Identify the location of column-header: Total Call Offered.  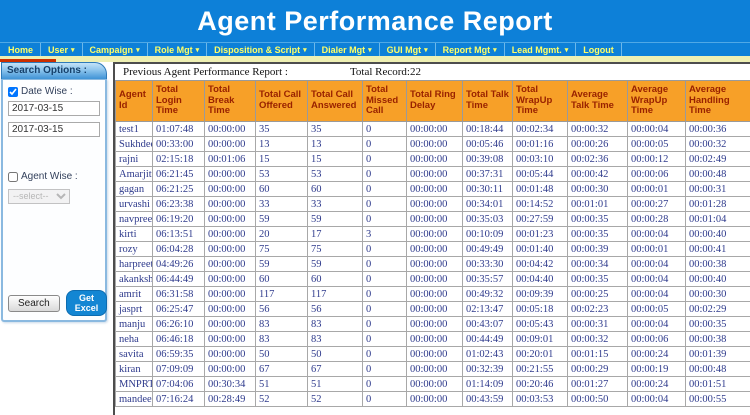
(281, 101).